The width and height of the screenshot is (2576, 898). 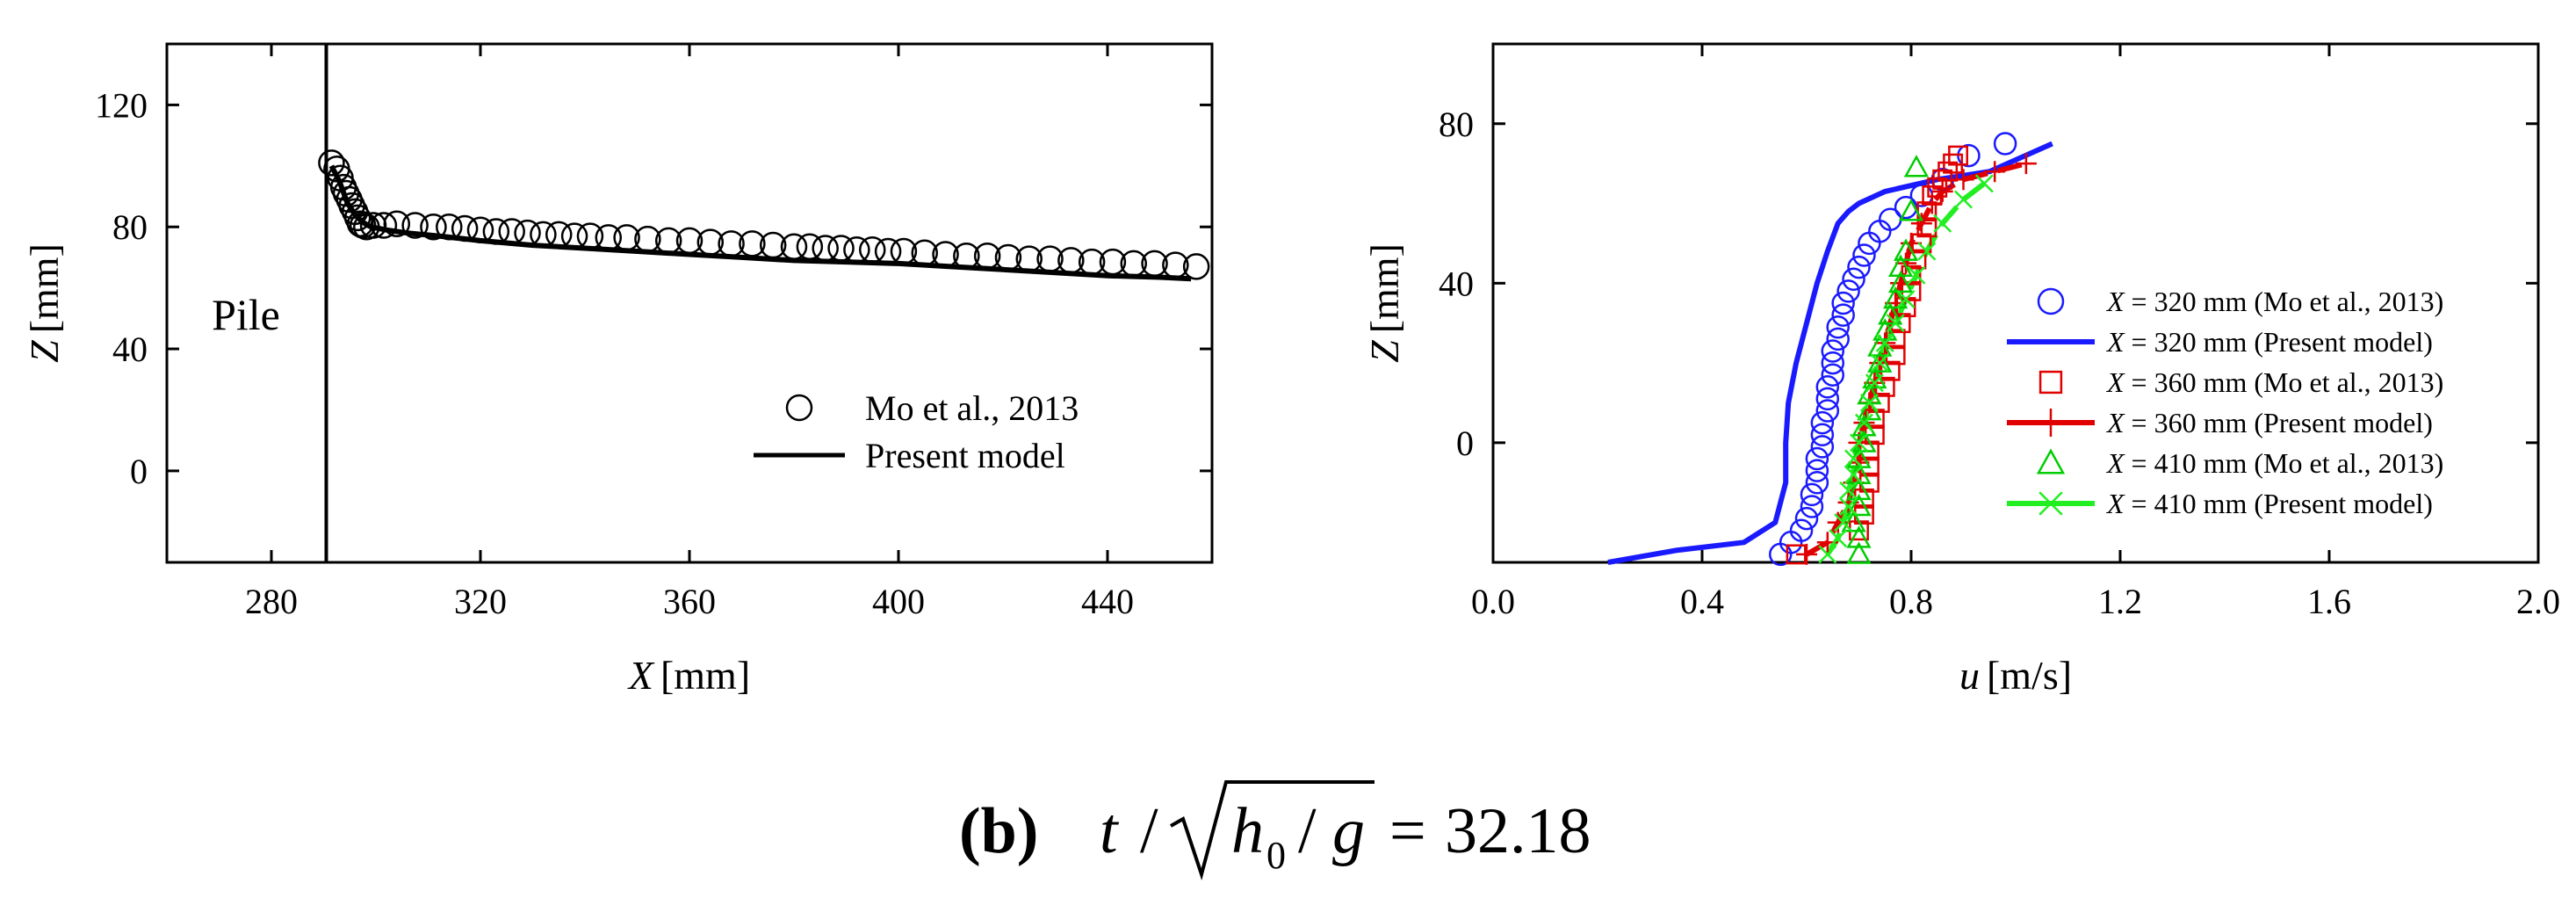 I want to click on legend-label-2: X = 360 mm (Mo et al., 2013), so click(x=2274, y=382).